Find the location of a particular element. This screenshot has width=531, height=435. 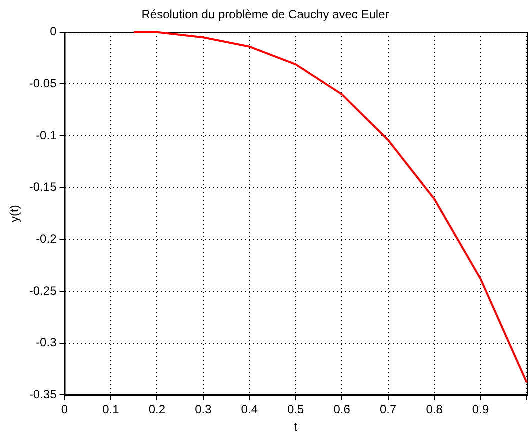

x-tick-label: 0.2 is located at coordinates (157, 409).